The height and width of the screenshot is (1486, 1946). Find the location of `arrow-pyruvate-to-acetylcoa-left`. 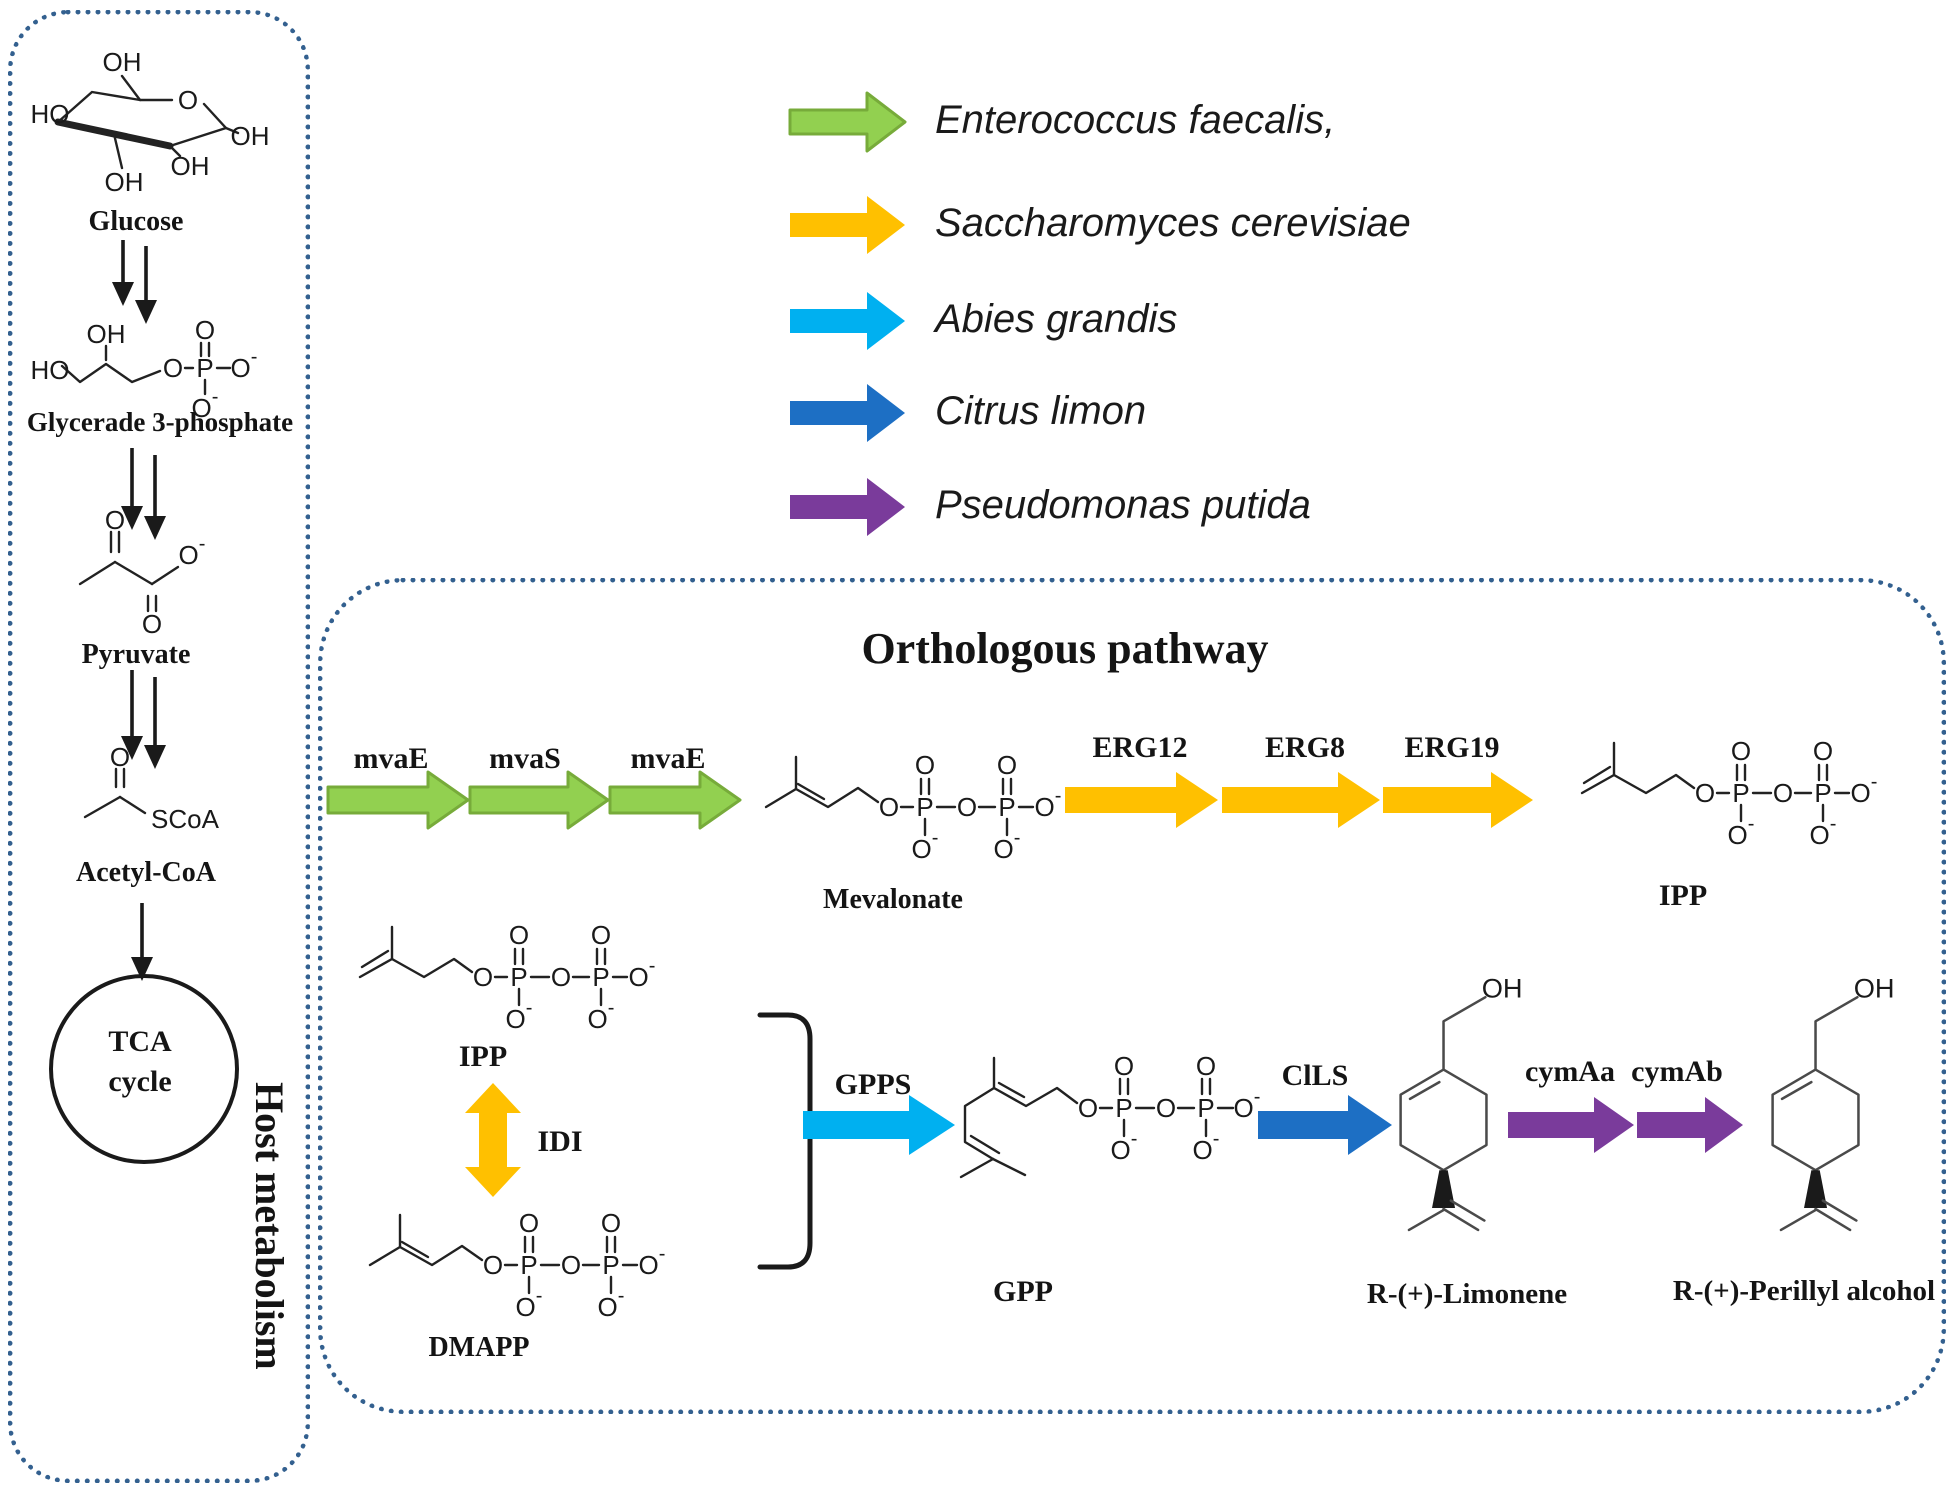

arrow-pyruvate-to-acetylcoa-left is located at coordinates (132, 715).